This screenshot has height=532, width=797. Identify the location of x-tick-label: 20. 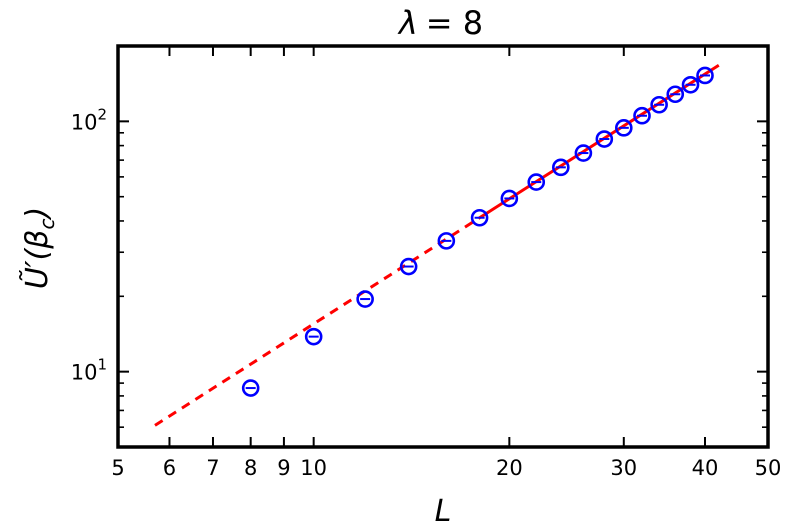
(509, 468).